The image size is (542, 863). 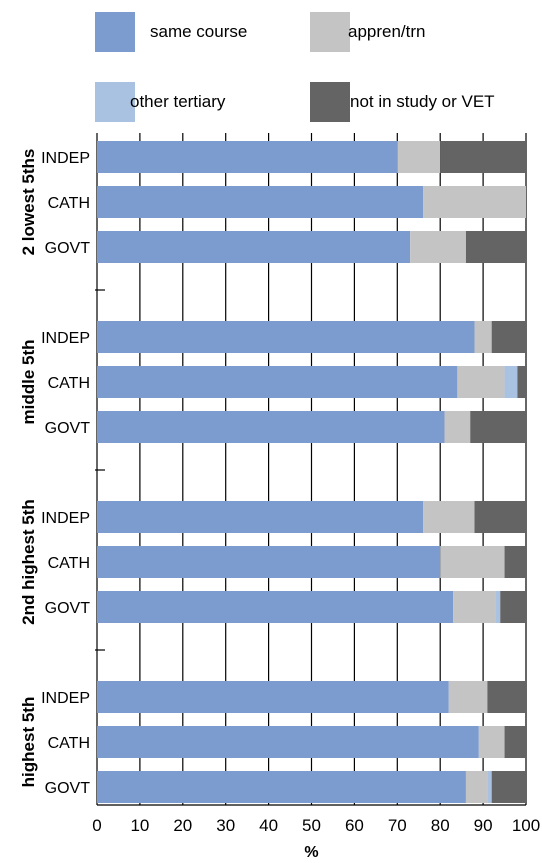 What do you see at coordinates (96, 825) in the screenshot?
I see `x-tick-label: 0` at bounding box center [96, 825].